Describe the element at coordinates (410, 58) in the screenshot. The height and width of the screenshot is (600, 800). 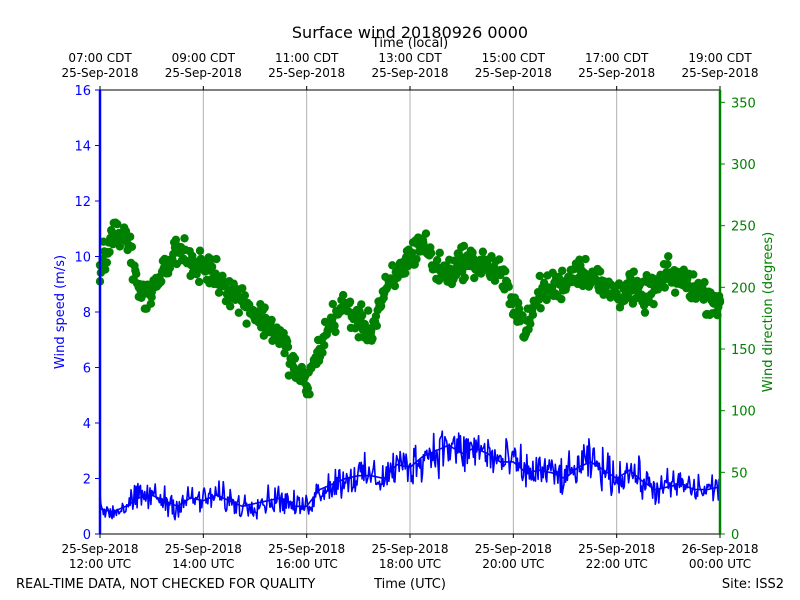
I see `top-tick-label-time: 13:00 CDT` at that location.